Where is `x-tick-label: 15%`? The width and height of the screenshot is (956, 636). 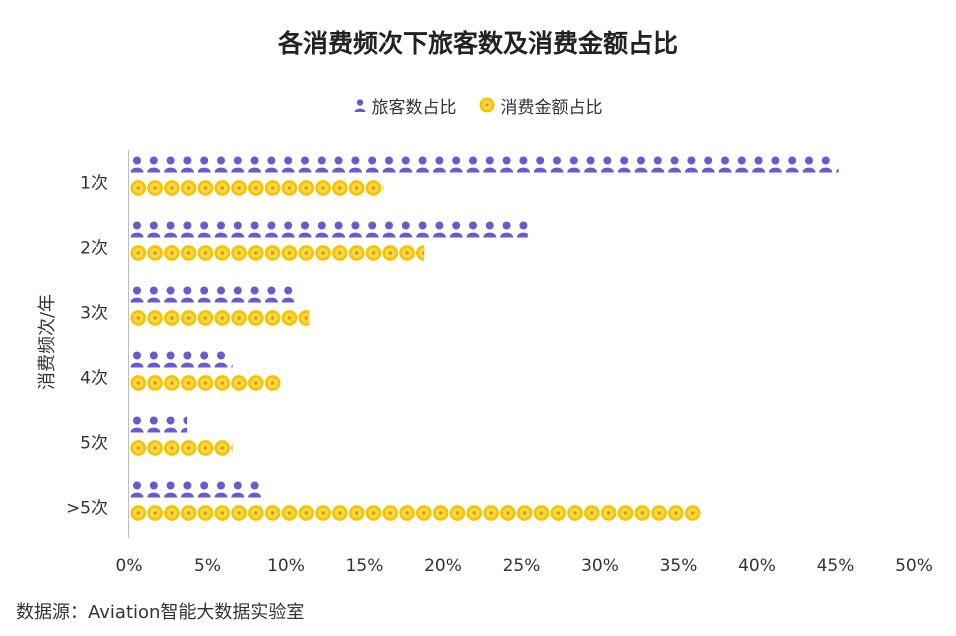
x-tick-label: 15% is located at coordinates (365, 566).